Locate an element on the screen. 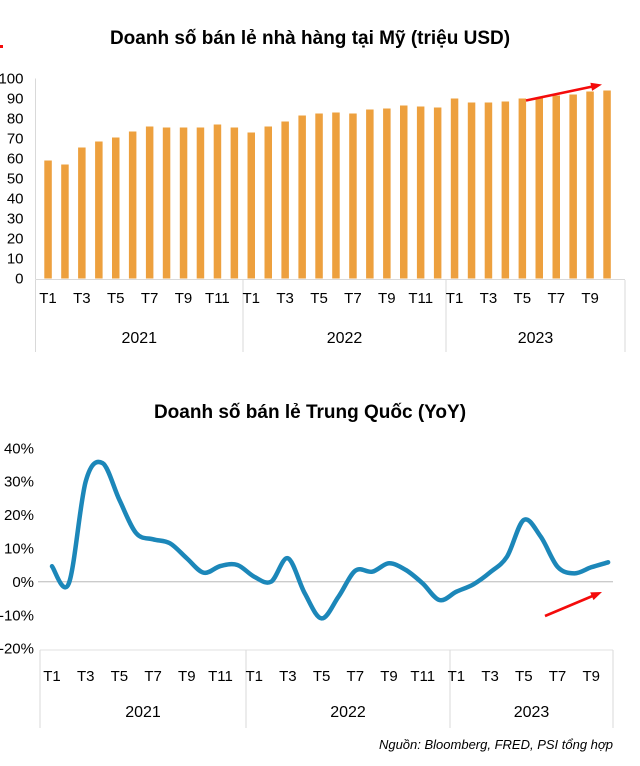 This screenshot has height=766, width=640. red-dash-mark is located at coordinates (1, 46).